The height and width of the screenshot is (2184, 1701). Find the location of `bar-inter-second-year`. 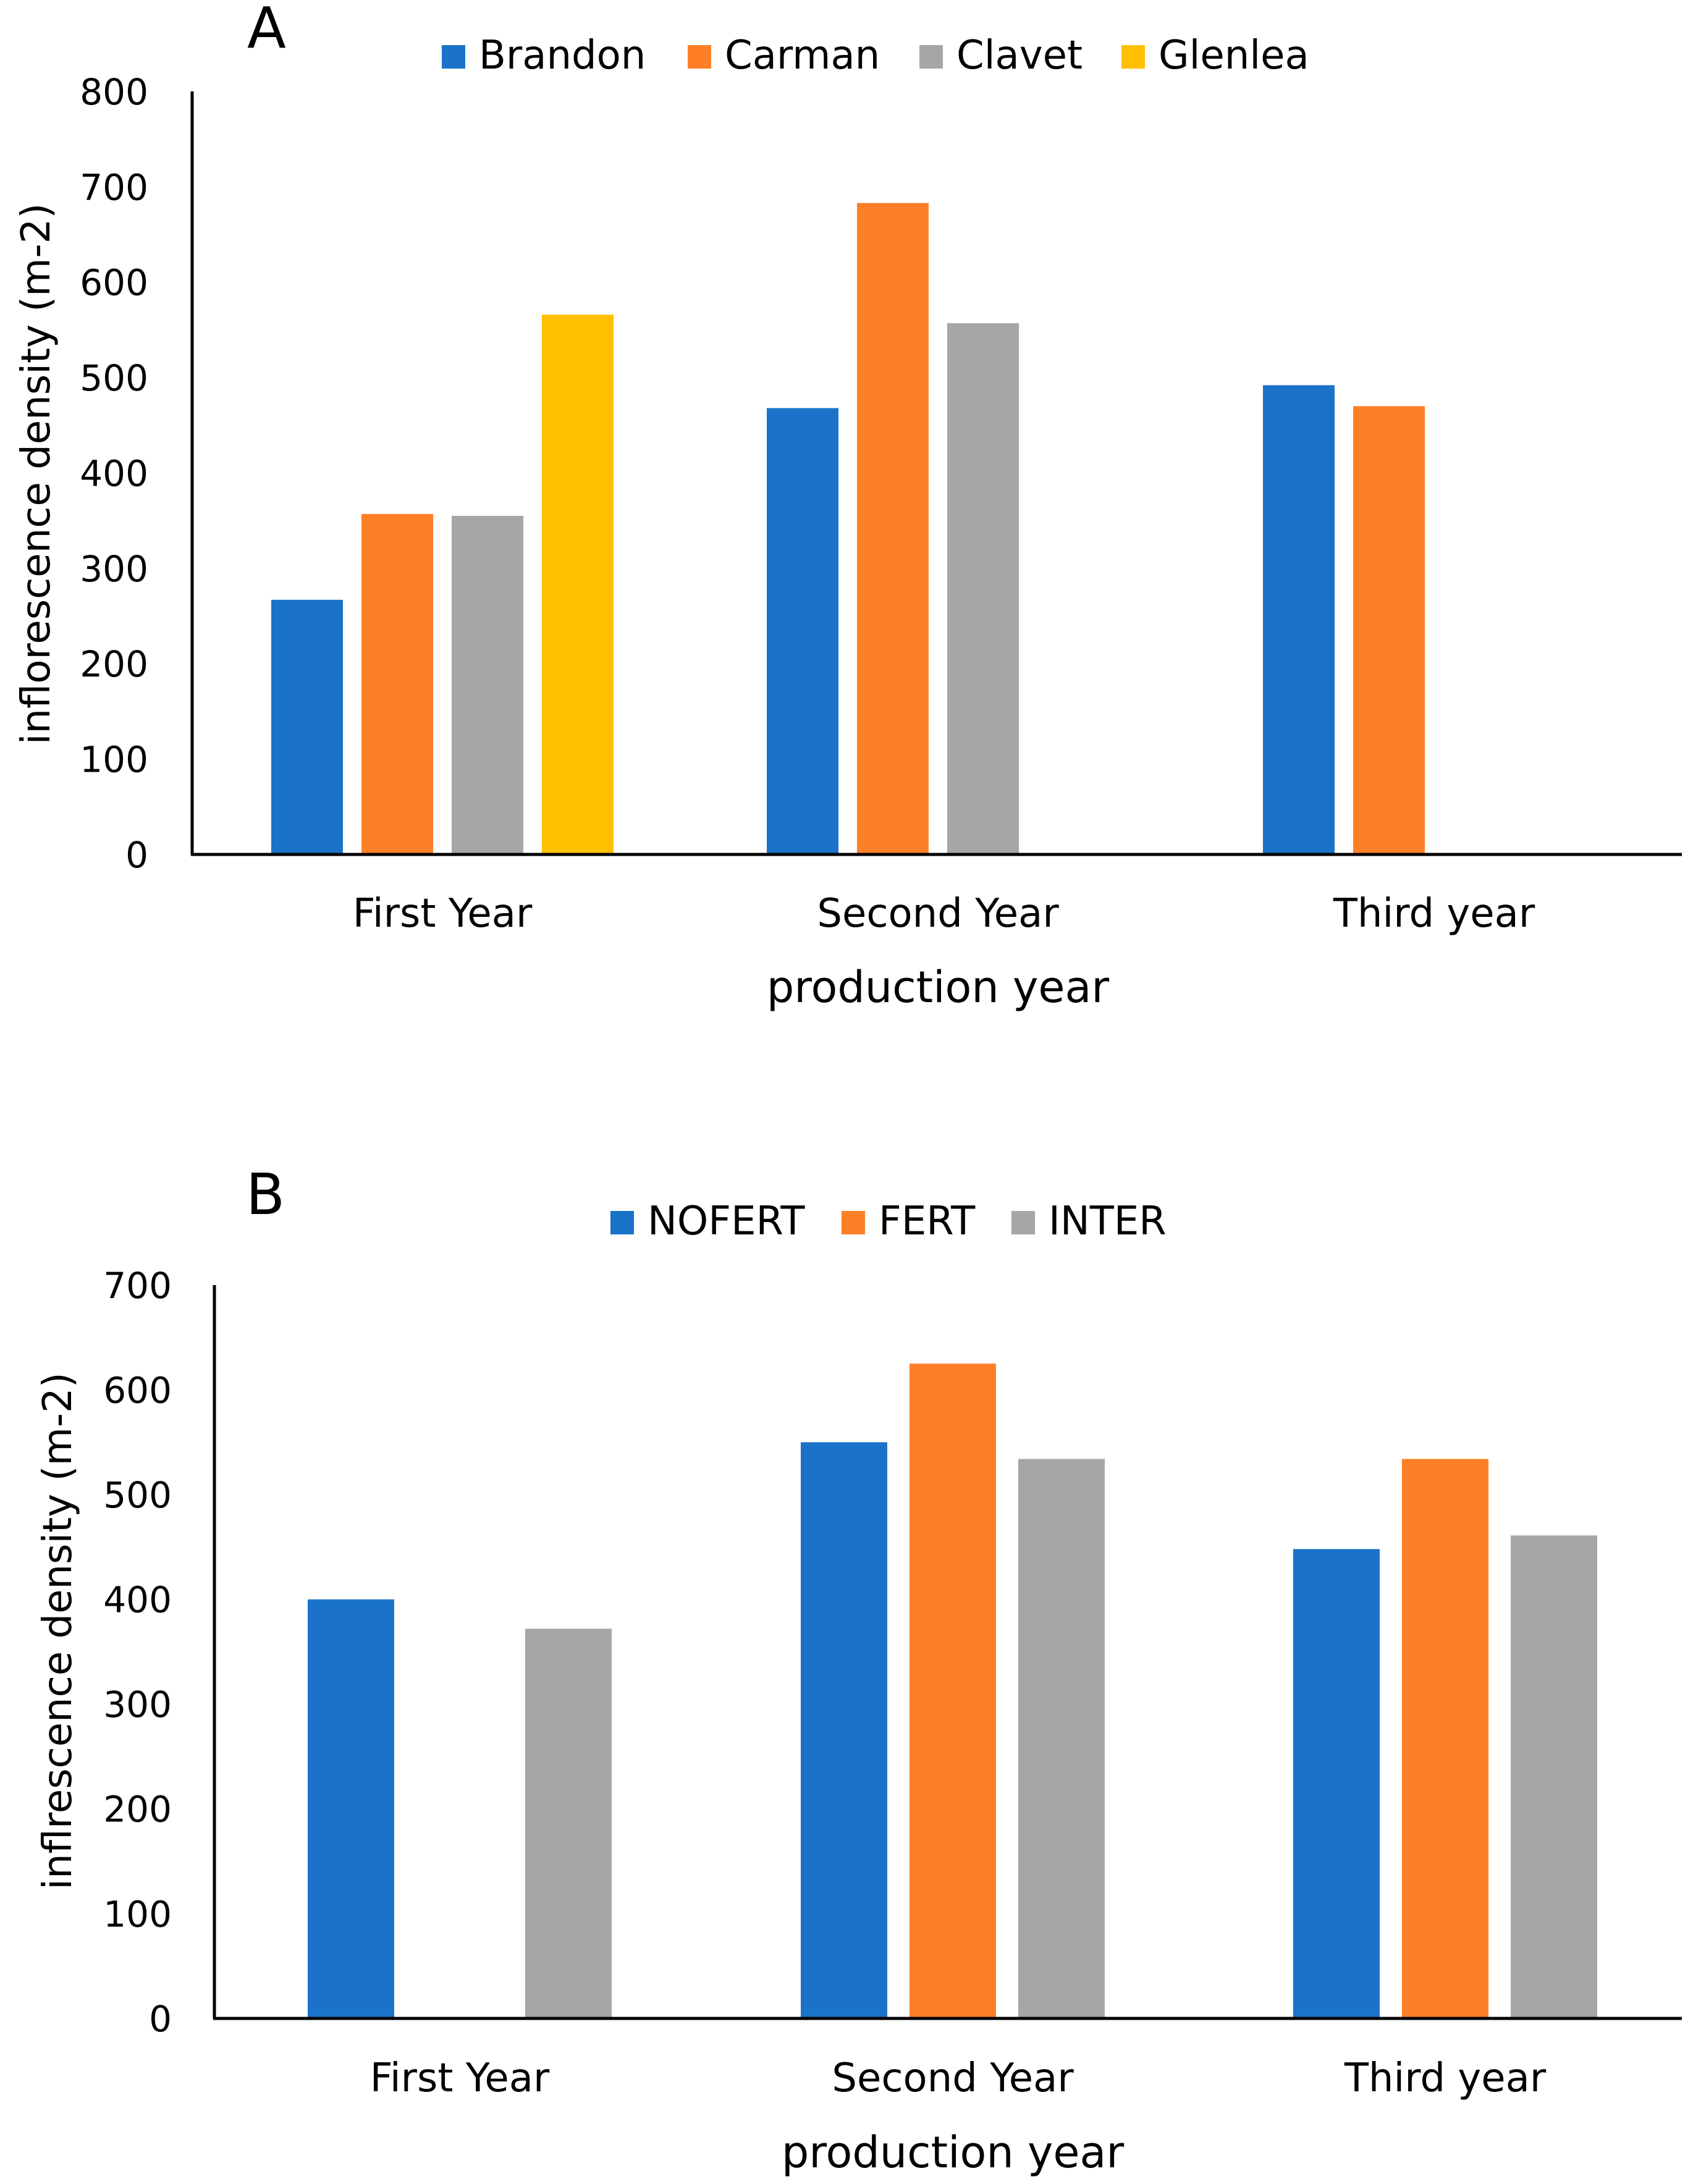

bar-inter-second-year is located at coordinates (1061, 1738).